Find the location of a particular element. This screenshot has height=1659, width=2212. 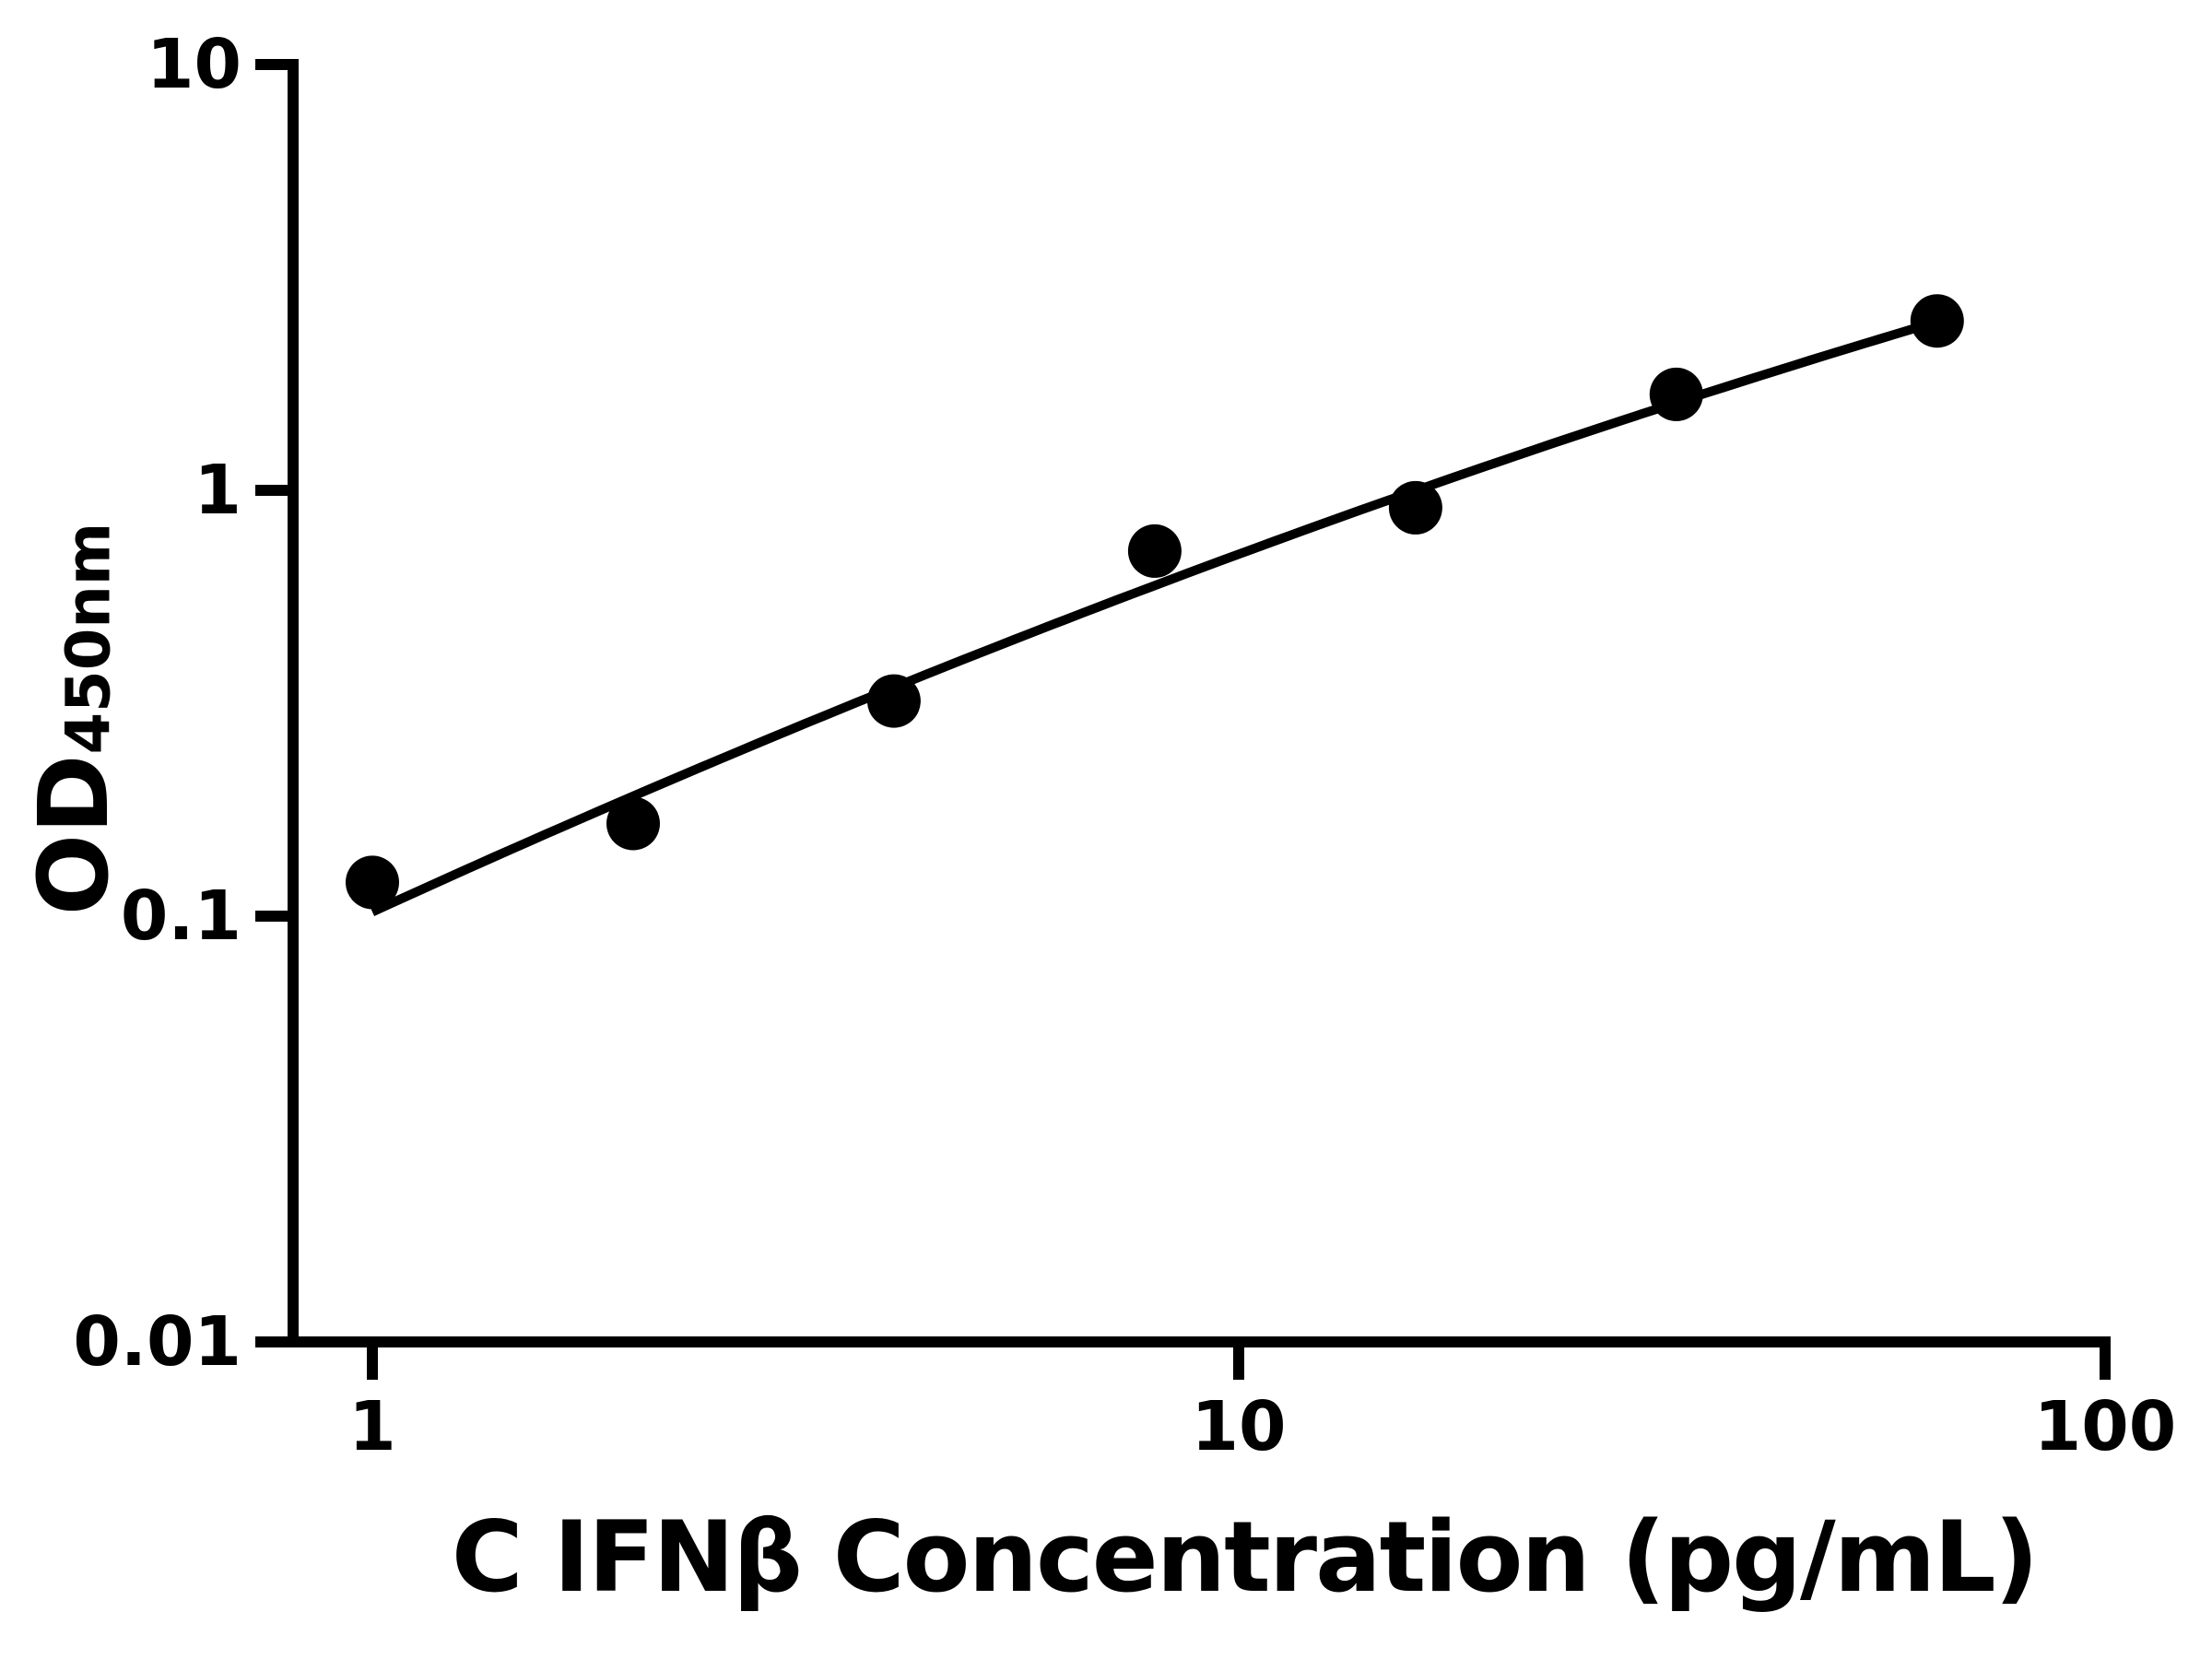

x-tick-label: 1 is located at coordinates (372, 1426).